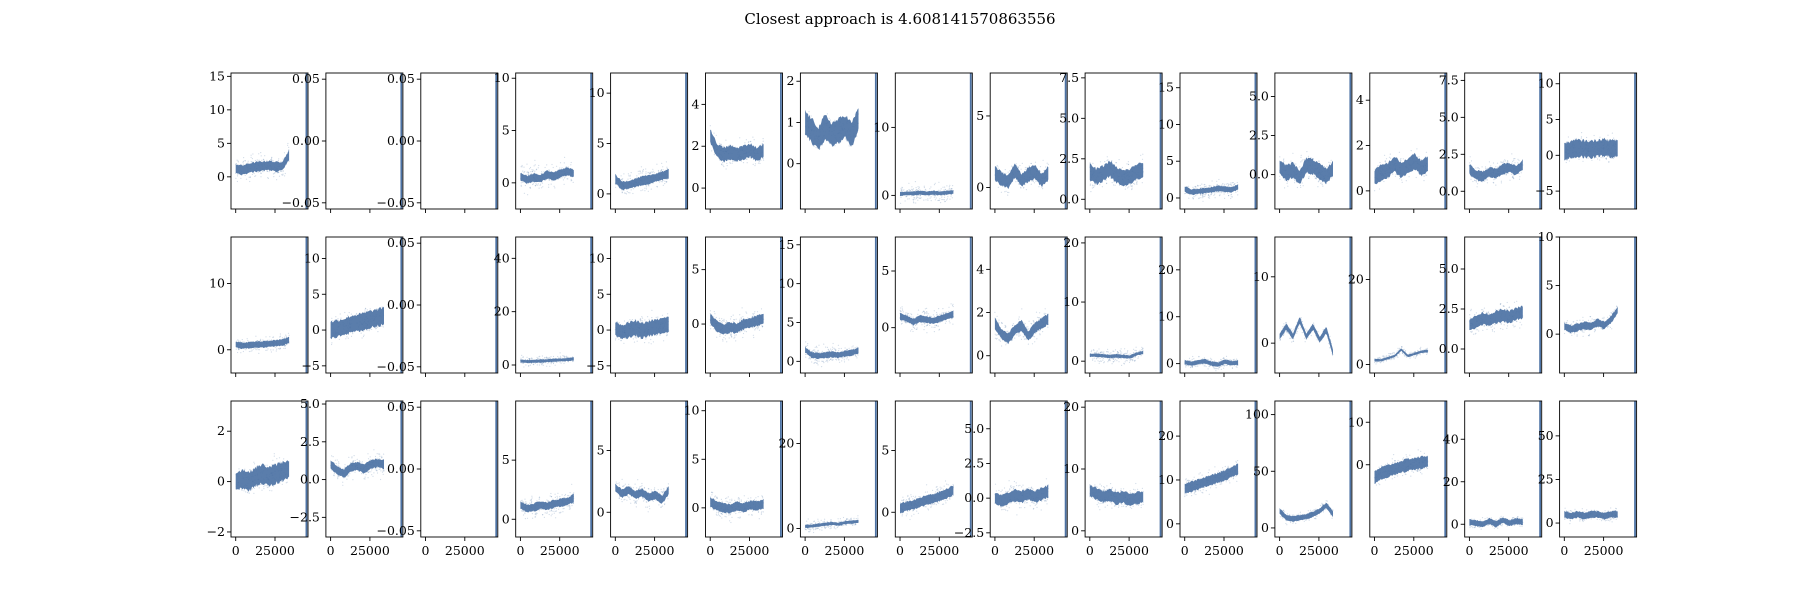  I want to click on panel-frame, so click(1028, 305).